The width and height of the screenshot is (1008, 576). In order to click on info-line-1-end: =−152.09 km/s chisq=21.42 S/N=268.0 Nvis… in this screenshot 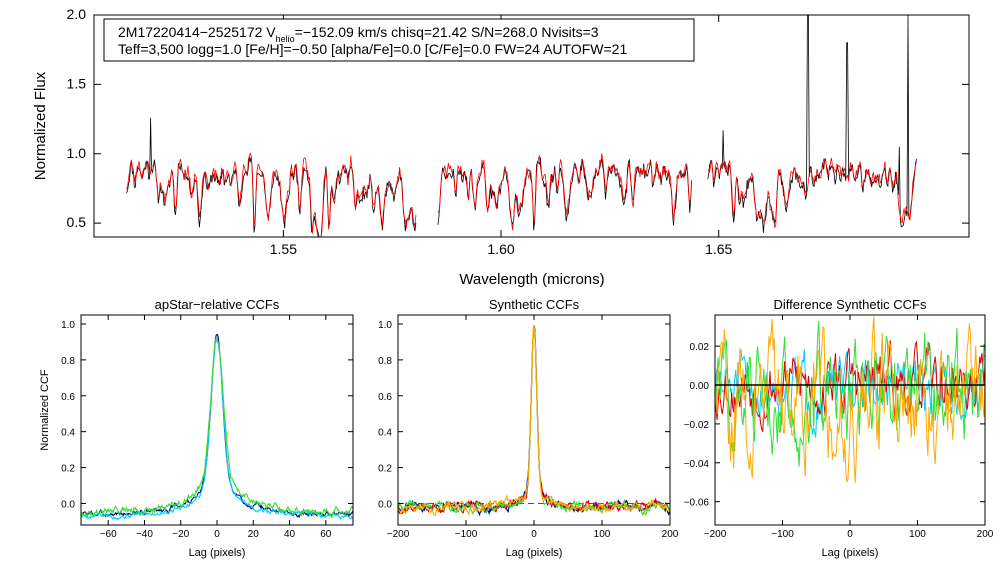, I will do `click(447, 32)`.